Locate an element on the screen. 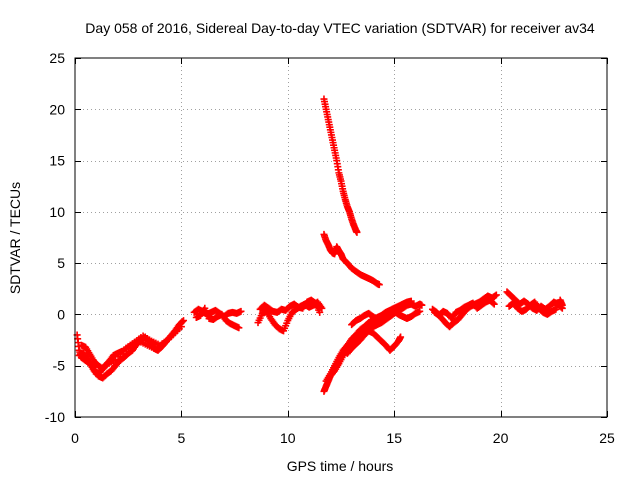  y-tick-label: 10 is located at coordinates (57, 212).